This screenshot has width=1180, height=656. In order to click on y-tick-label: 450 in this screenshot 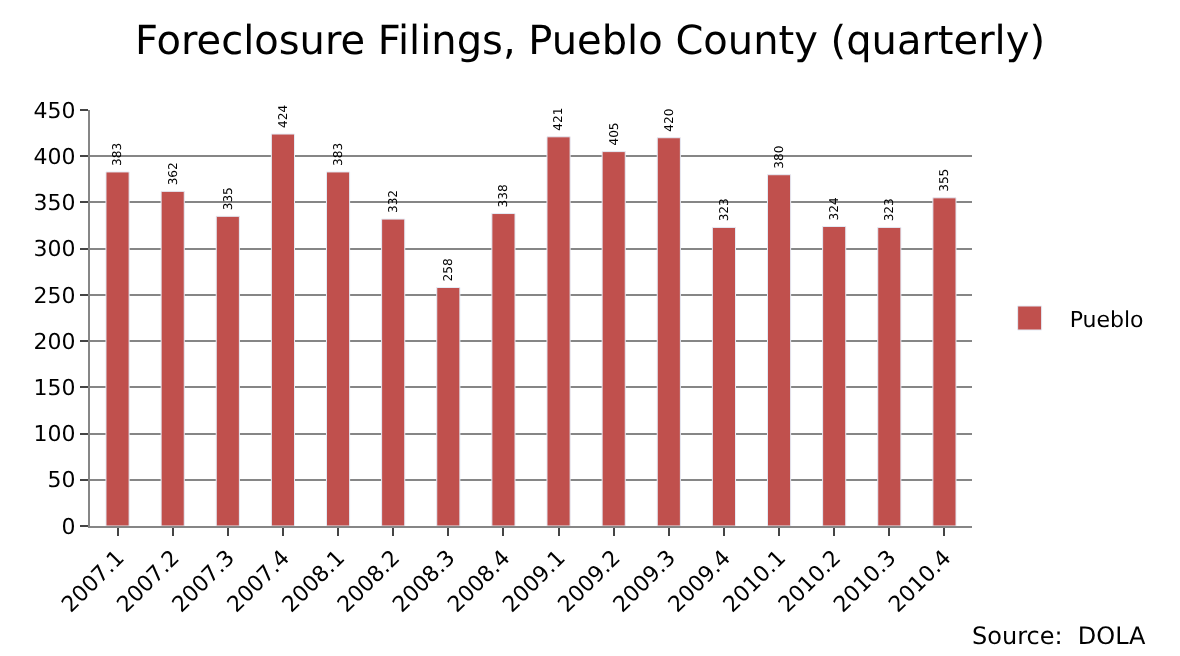, I will do `click(54, 110)`.